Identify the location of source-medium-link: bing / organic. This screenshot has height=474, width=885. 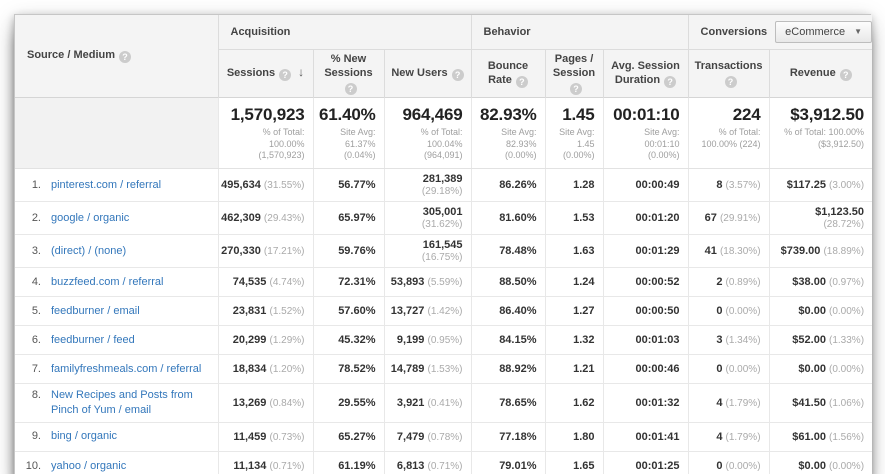
(84, 436).